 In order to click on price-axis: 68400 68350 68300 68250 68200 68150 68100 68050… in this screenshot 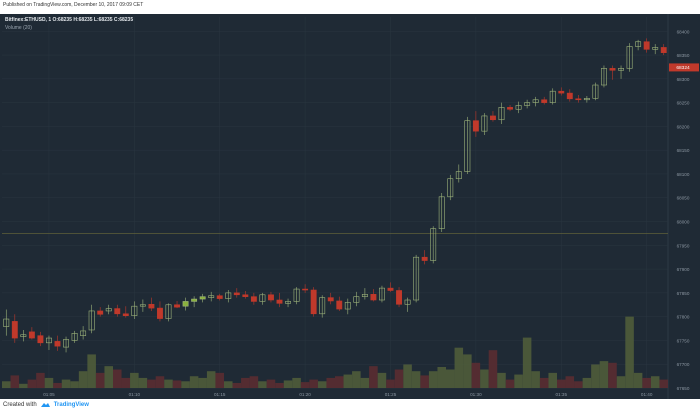, I will do `click(684, 210)`.